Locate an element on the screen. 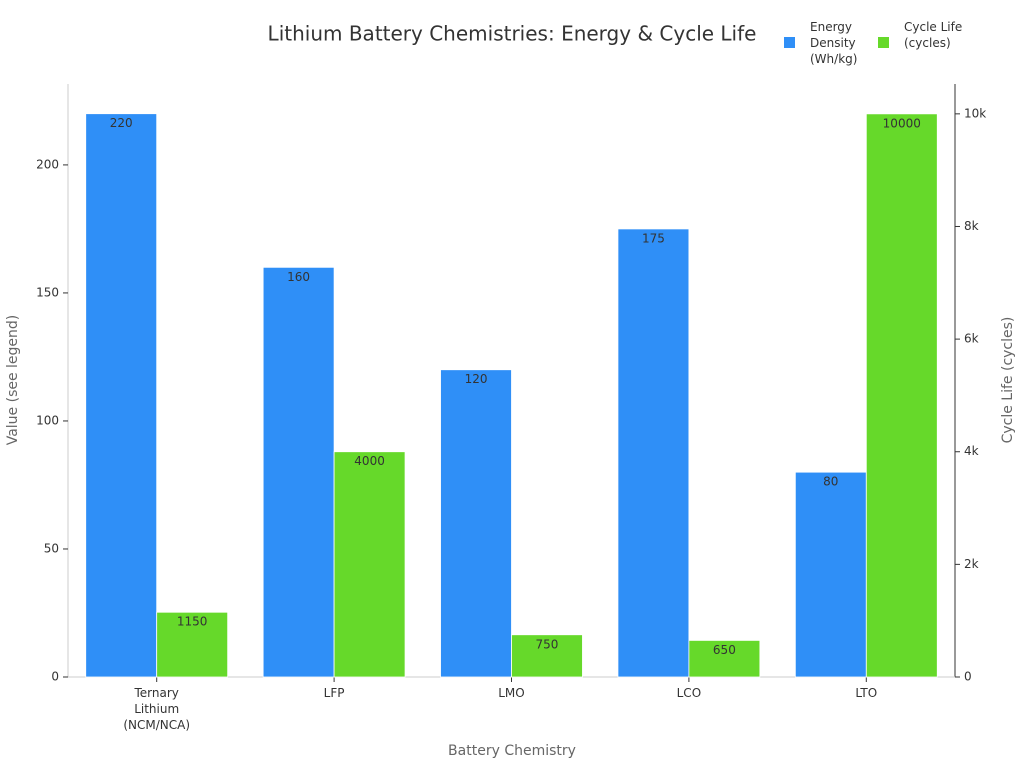 This screenshot has width=1024, height=768. value-label: 80 is located at coordinates (830, 482).